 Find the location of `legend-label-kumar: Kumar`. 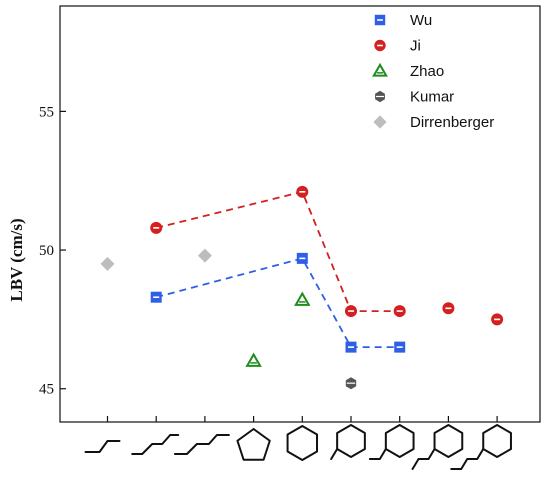

legend-label-kumar: Kumar is located at coordinates (432, 97).